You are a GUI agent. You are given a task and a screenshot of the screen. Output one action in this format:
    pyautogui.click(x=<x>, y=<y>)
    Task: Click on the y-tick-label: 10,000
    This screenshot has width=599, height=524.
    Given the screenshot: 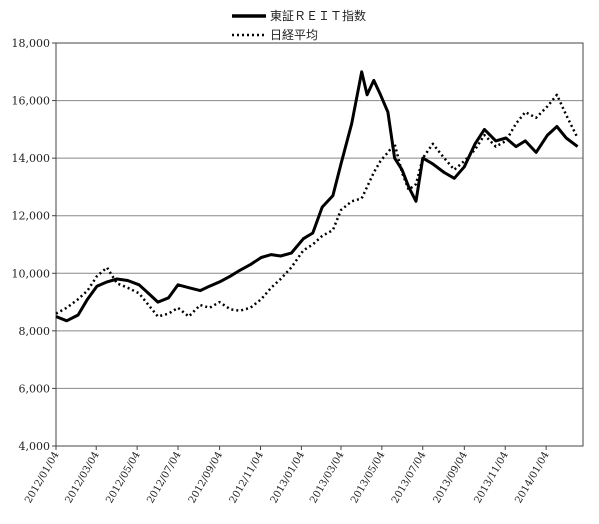 What is the action you would take?
    pyautogui.click(x=31, y=273)
    